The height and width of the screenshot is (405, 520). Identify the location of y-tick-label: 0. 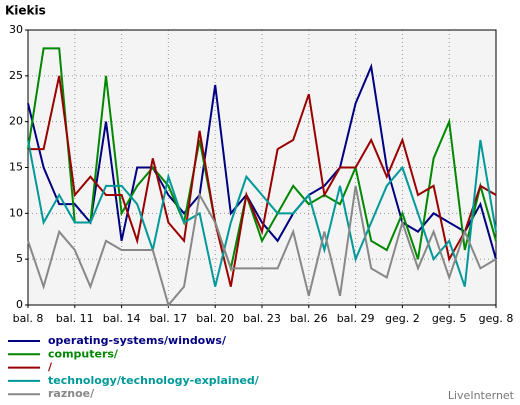
(19, 304).